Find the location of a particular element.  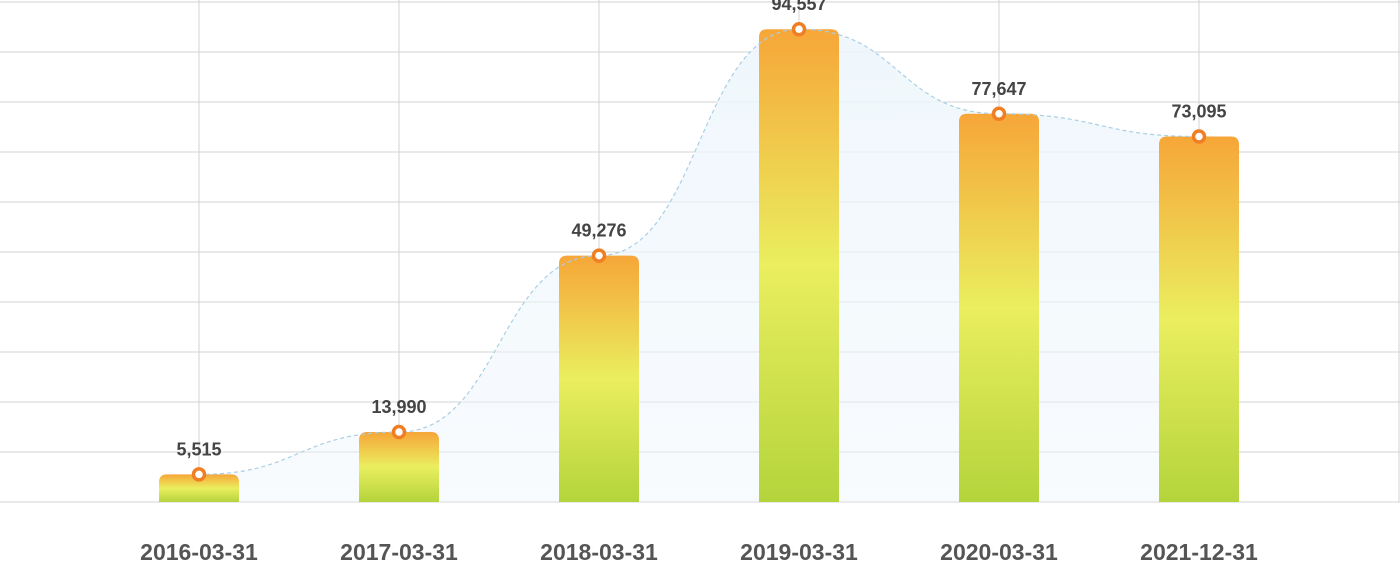

data-label: 77,647 is located at coordinates (998, 89).